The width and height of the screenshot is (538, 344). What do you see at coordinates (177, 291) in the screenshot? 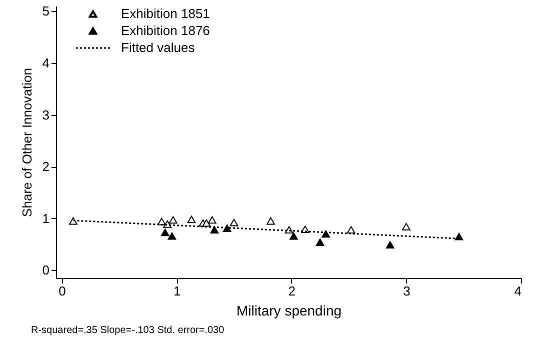
I see `x-tick-label: 1` at bounding box center [177, 291].